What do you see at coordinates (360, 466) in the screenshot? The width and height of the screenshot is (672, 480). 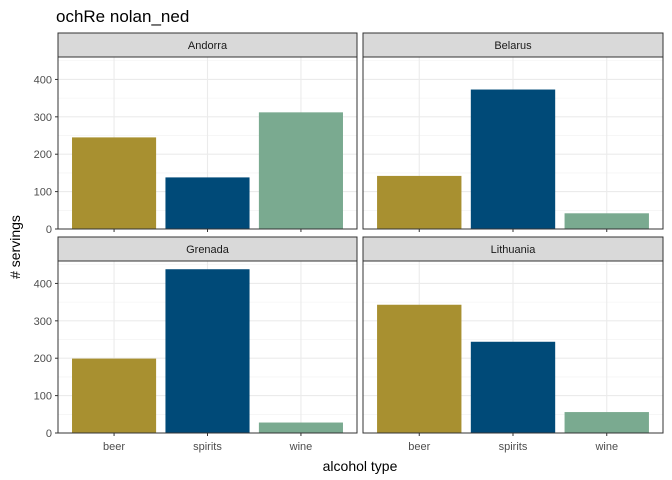 I see `x-axis-title: alcohol type` at bounding box center [360, 466].